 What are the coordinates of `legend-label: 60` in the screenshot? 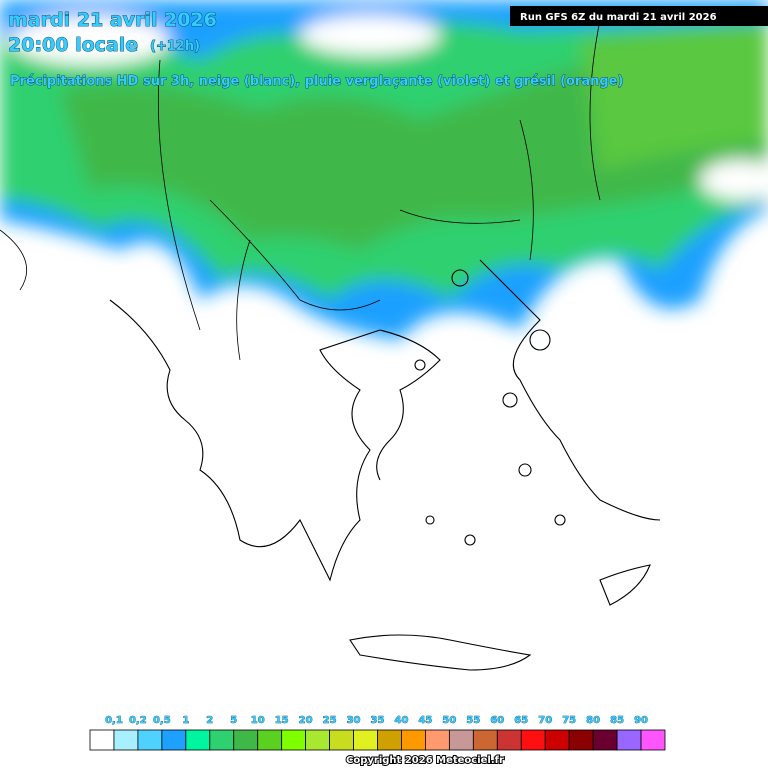 It's located at (497, 720).